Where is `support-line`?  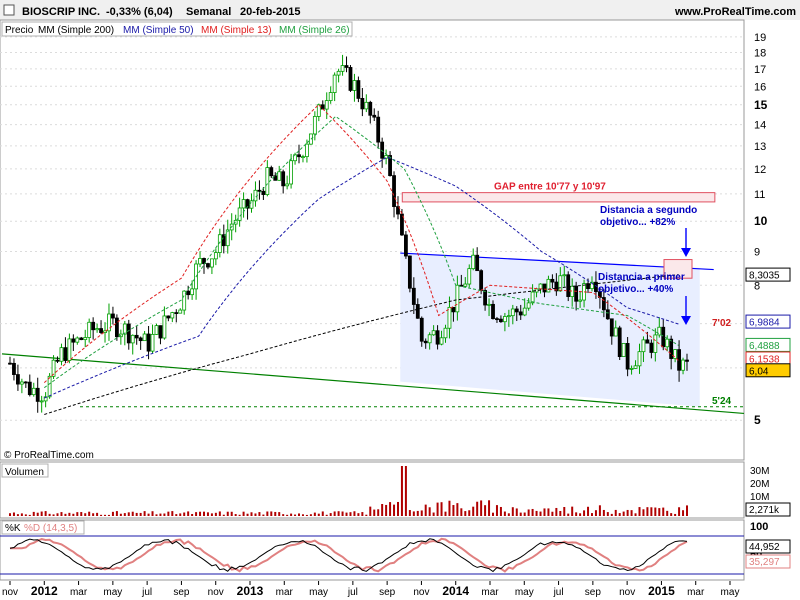 support-line is located at coordinates (373, 384).